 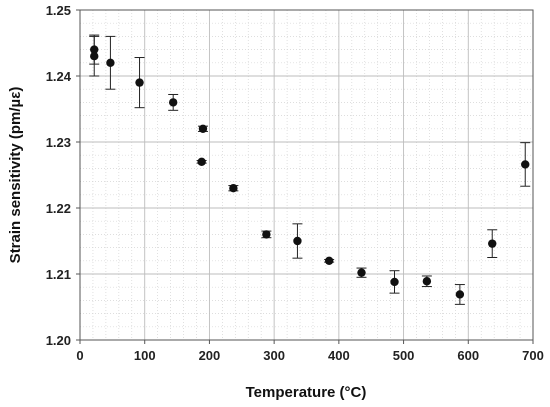 What do you see at coordinates (58, 10) in the screenshot?
I see `y-tick-label: 1.25` at bounding box center [58, 10].